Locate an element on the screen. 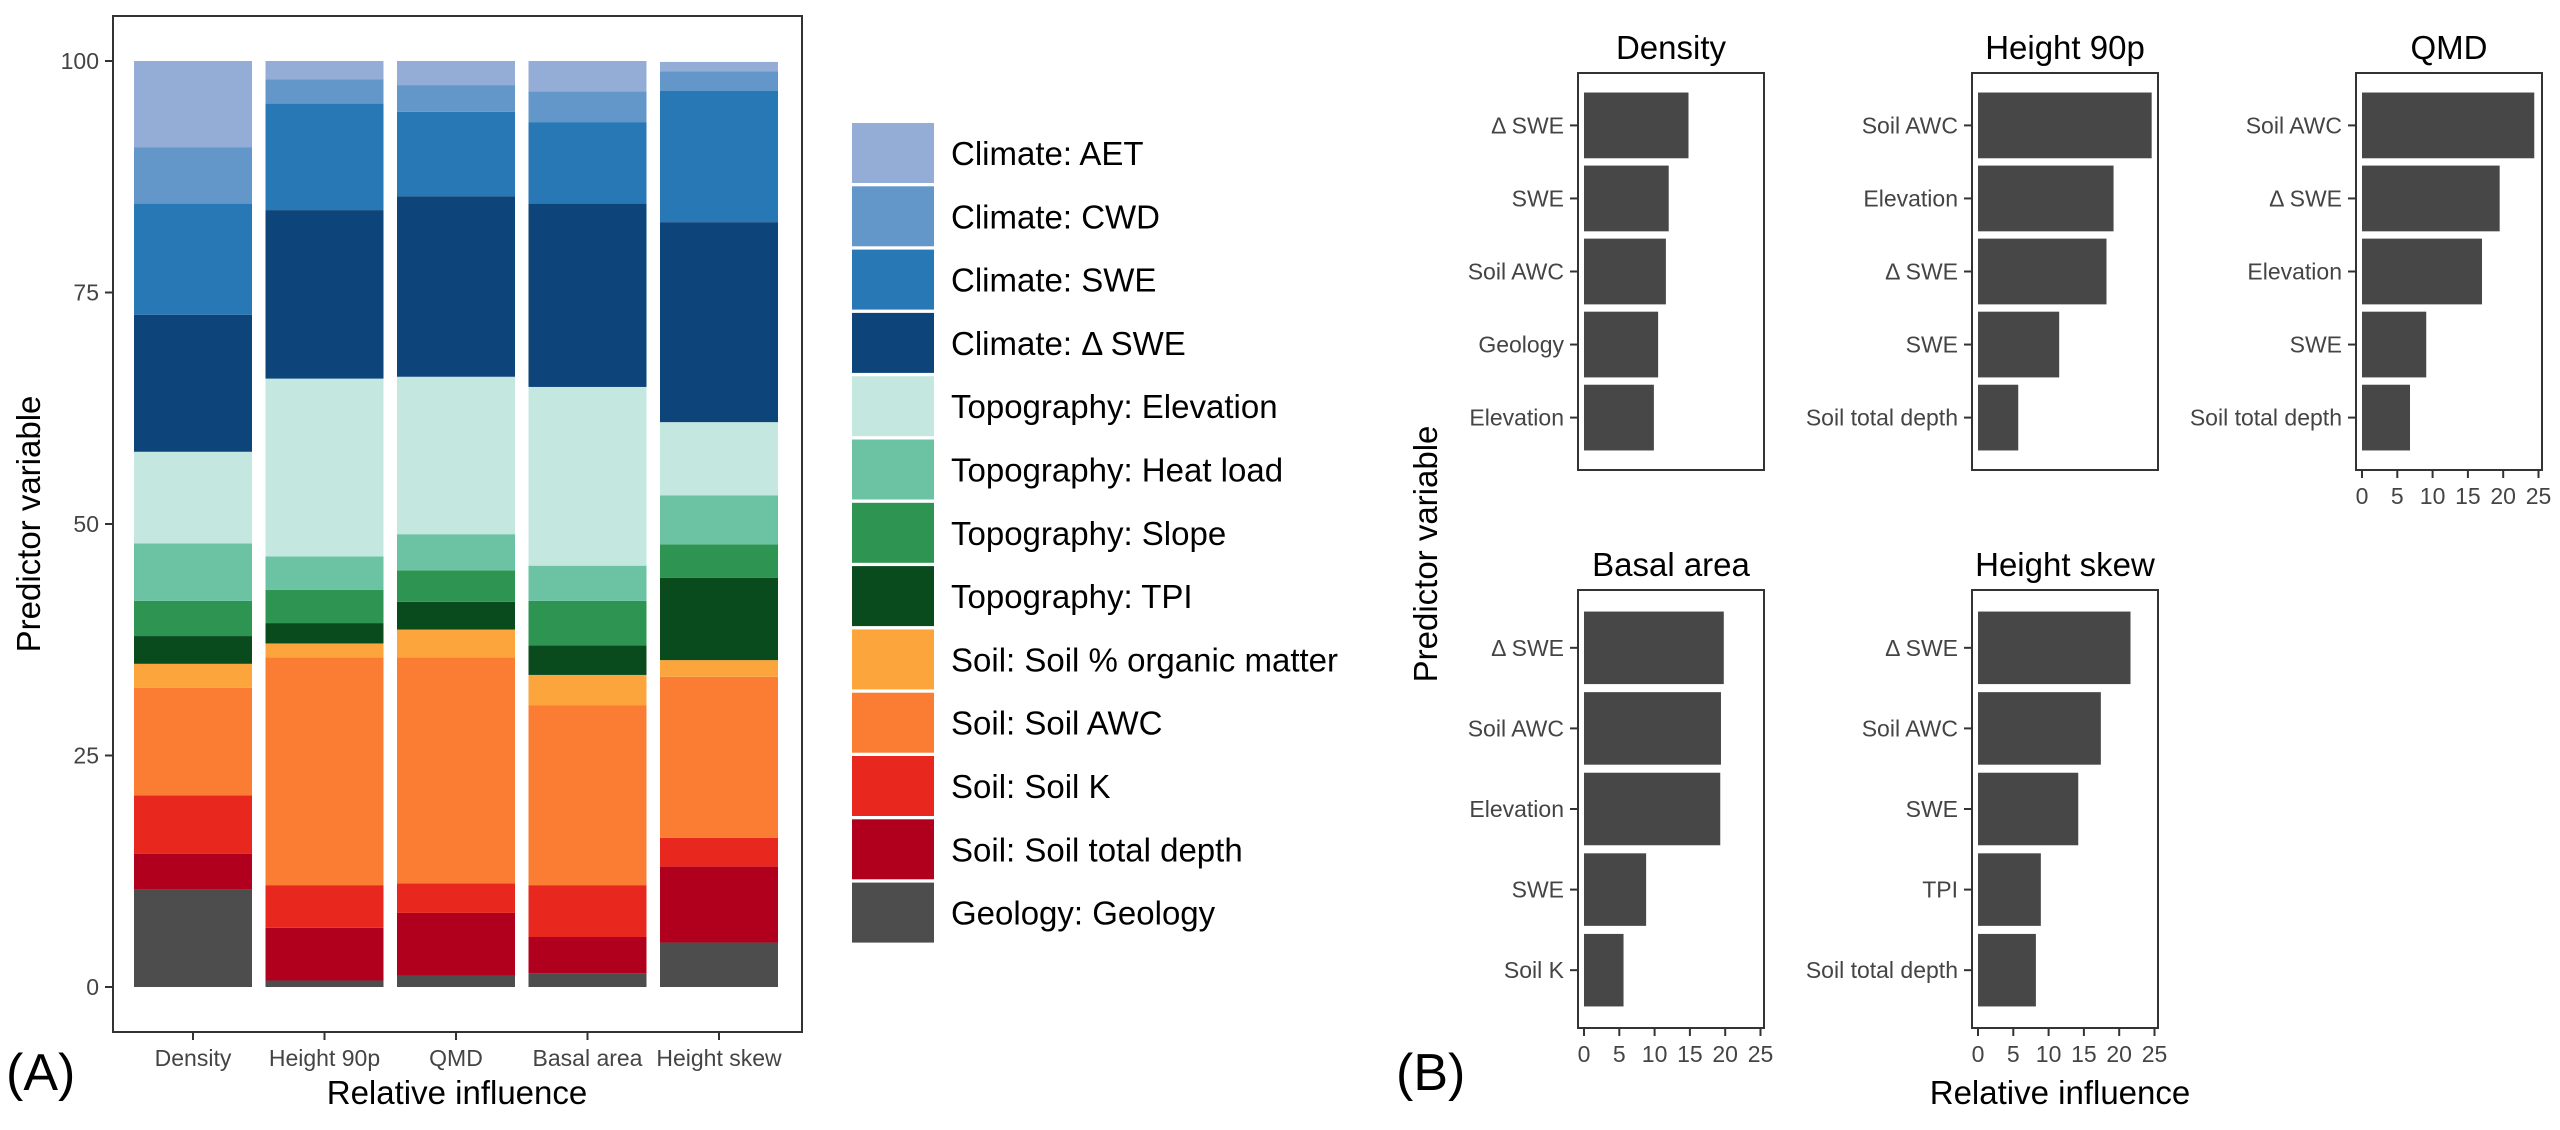 Image resolution: width=2560 pixels, height=1130 pixels. bar-segment-qmd-climate-delta-swe is located at coordinates (456, 286).